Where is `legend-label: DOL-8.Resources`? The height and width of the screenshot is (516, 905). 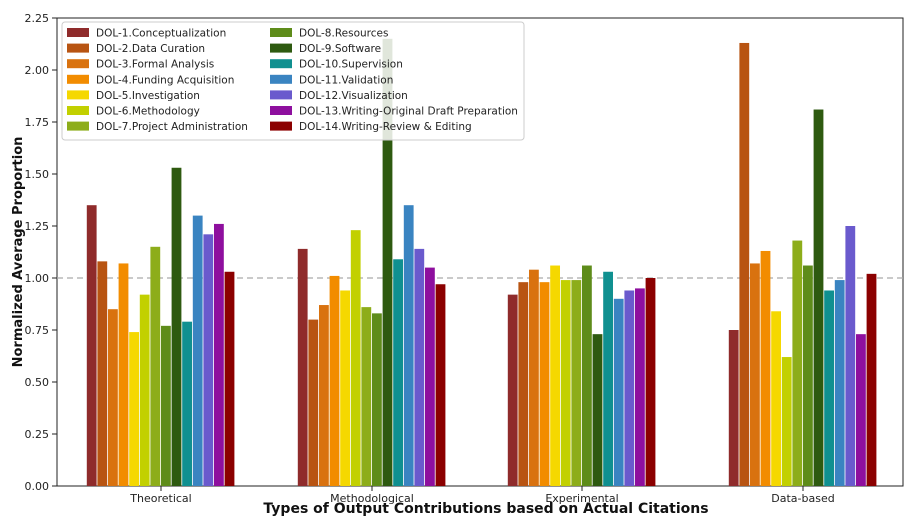
legend-label: DOL-8.Resources is located at coordinates (343, 34).